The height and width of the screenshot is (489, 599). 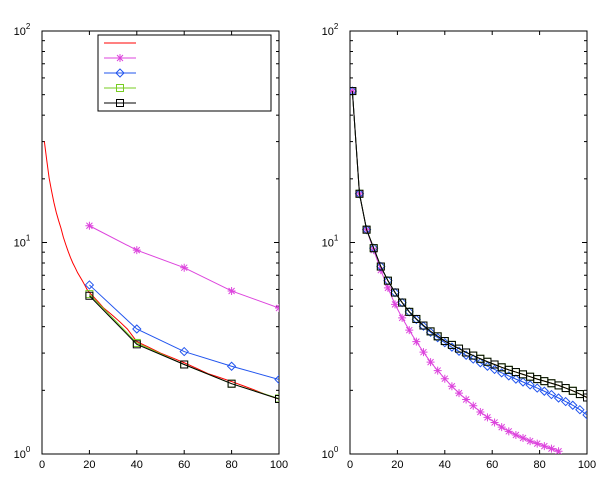 What do you see at coordinates (397, 465) in the screenshot?
I see `x-tick-label: 20` at bounding box center [397, 465].